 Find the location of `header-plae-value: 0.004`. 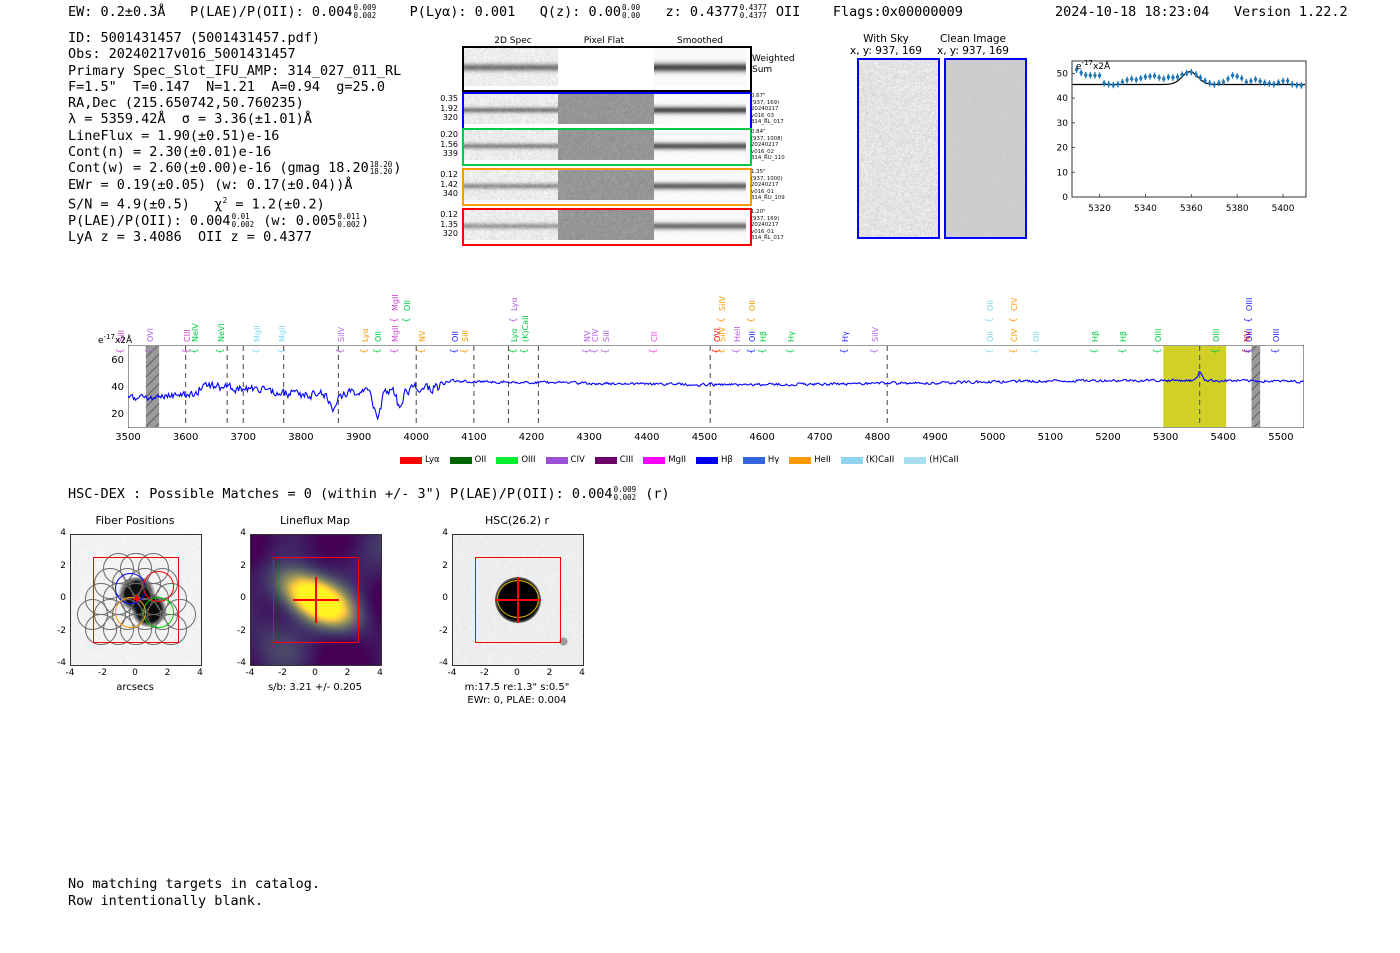

header-plae-value: 0.004 is located at coordinates (332, 12).